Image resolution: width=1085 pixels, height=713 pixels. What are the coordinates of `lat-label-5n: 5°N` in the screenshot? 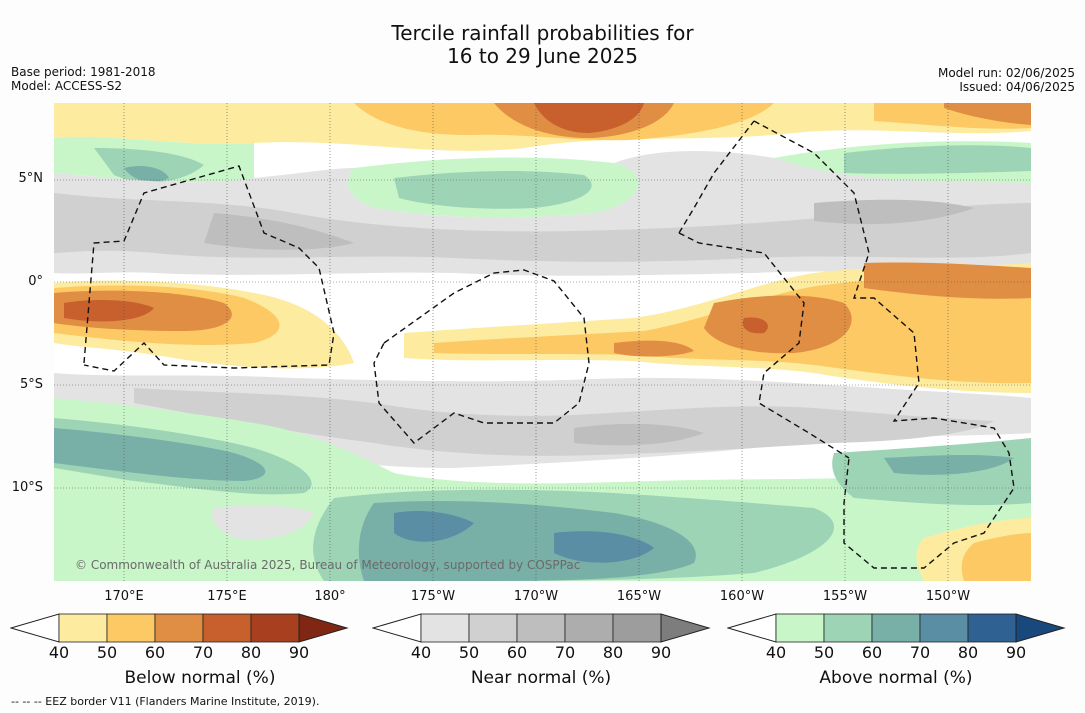 It's located at (31, 178).